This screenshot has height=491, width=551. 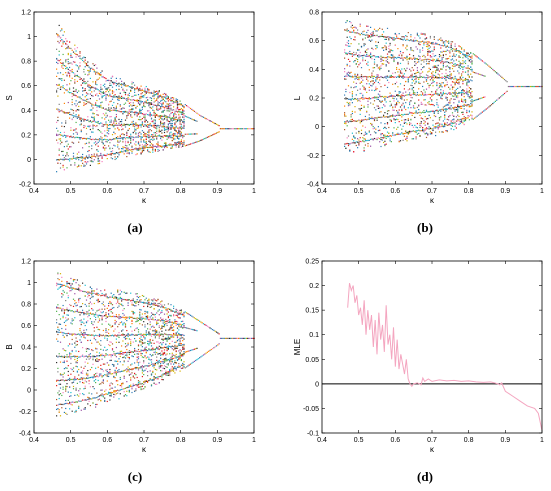 What do you see at coordinates (29, 160) in the screenshot?
I see `y-tick-label: 0` at bounding box center [29, 160].